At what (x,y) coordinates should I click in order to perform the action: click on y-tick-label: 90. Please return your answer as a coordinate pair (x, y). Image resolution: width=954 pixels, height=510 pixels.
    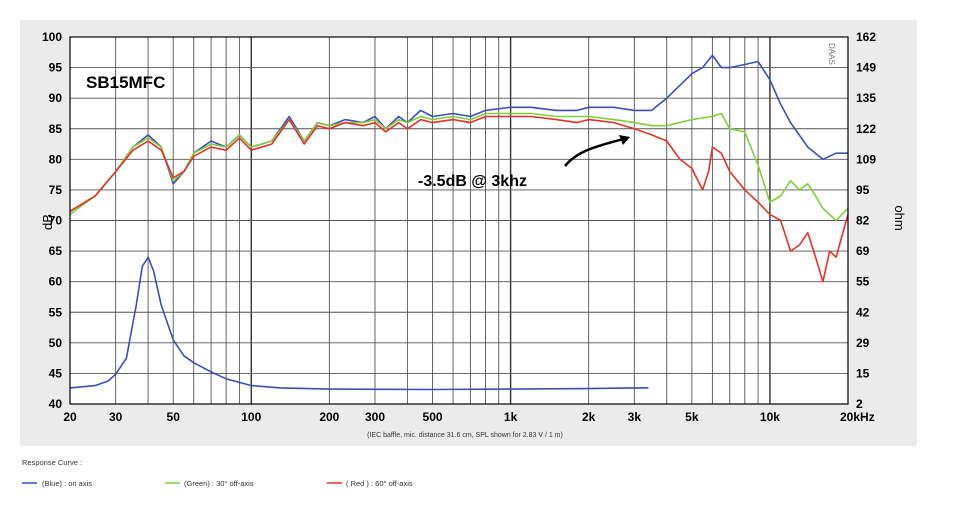
    Looking at the image, I should click on (56, 98).